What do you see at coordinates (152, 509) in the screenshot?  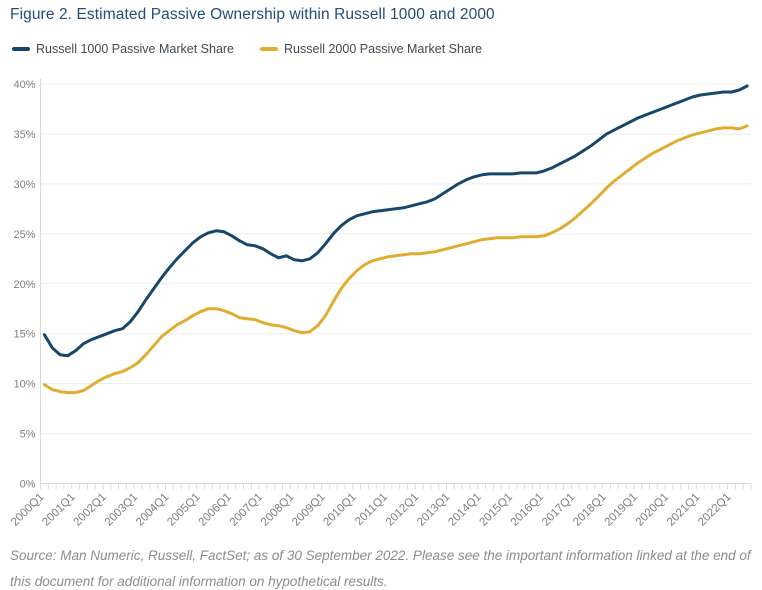 I see `x-tick-label: 2004Q1` at bounding box center [152, 509].